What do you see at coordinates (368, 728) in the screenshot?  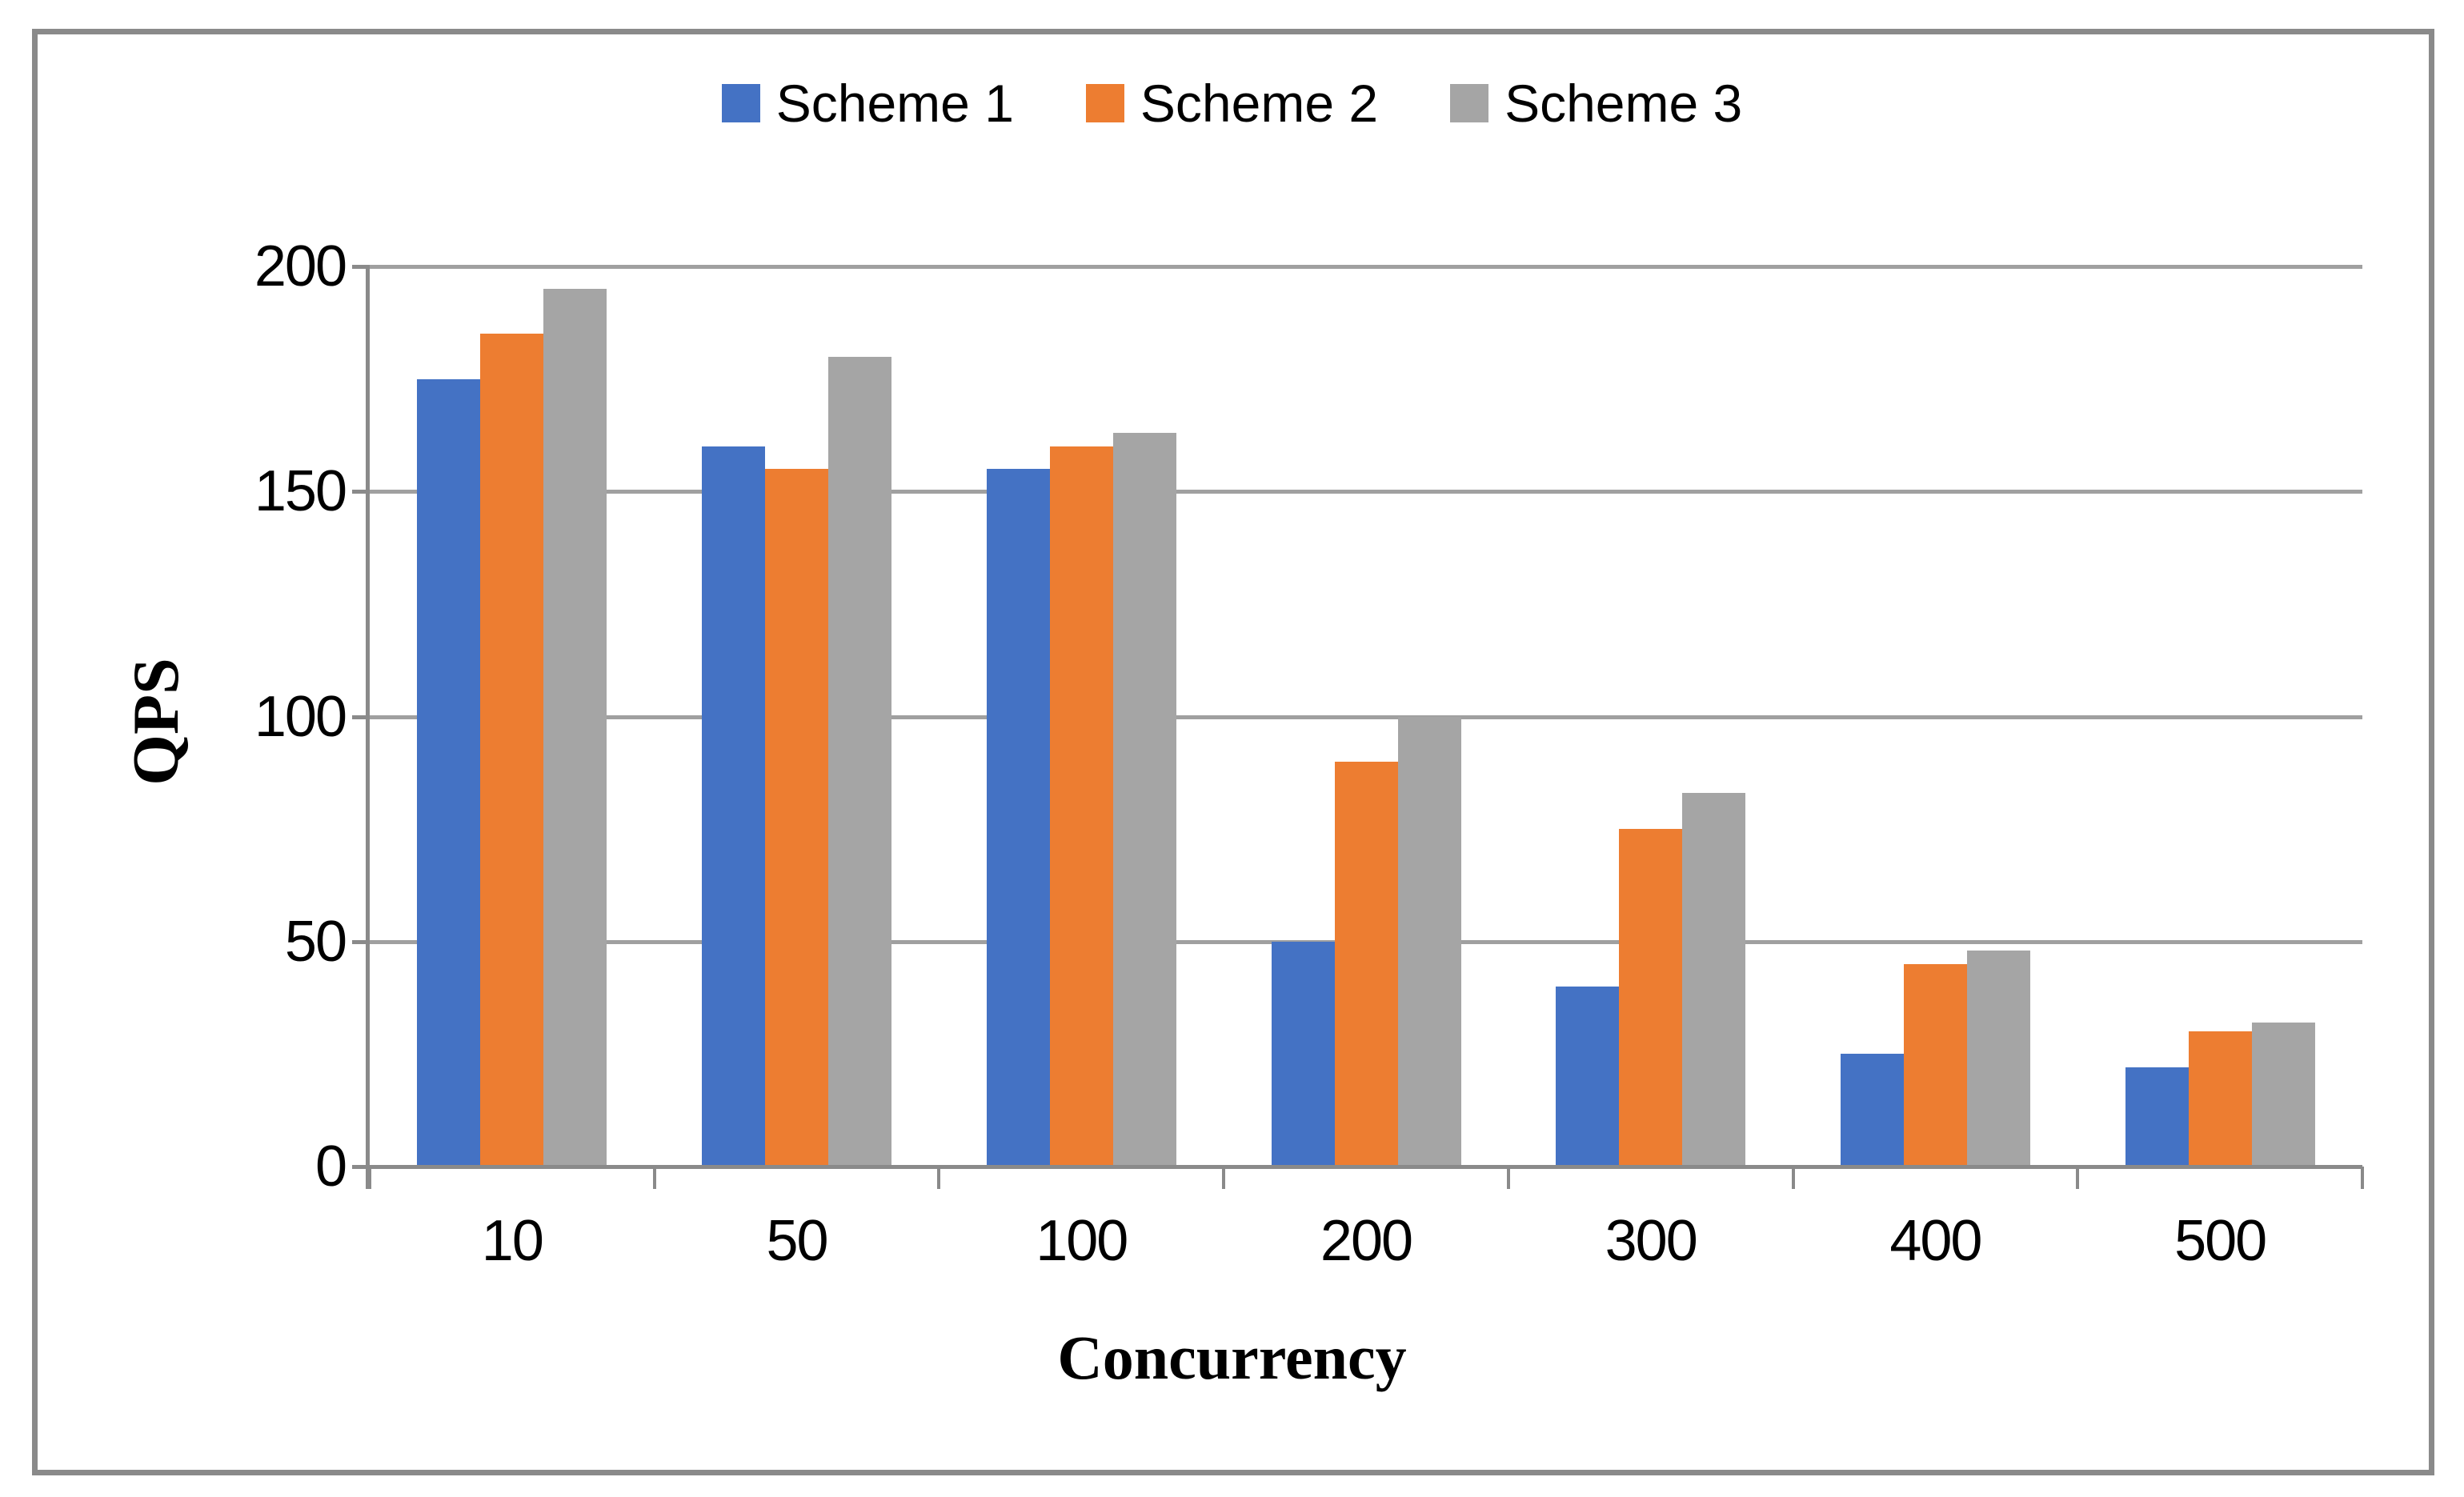 I see `y-axis-line` at bounding box center [368, 728].